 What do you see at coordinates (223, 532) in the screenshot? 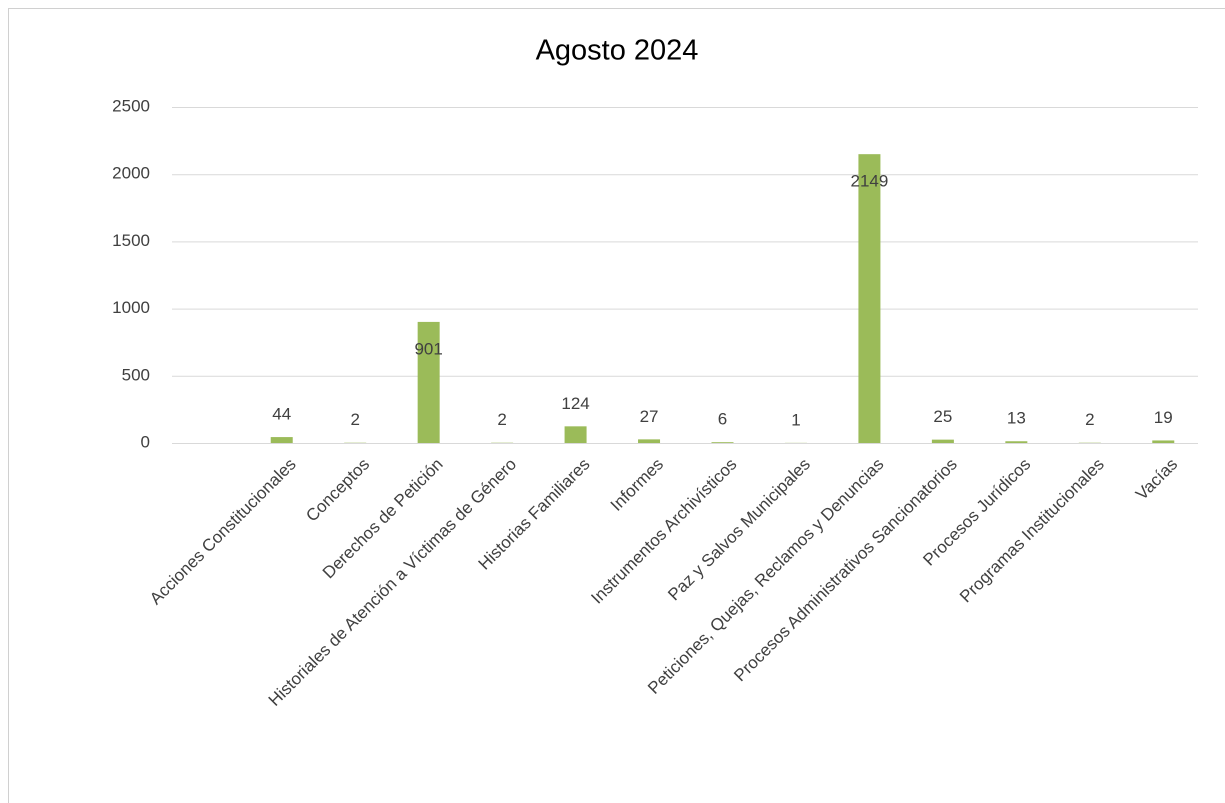
I see `x-tick-label: Acciones Constitucionales` at bounding box center [223, 532].